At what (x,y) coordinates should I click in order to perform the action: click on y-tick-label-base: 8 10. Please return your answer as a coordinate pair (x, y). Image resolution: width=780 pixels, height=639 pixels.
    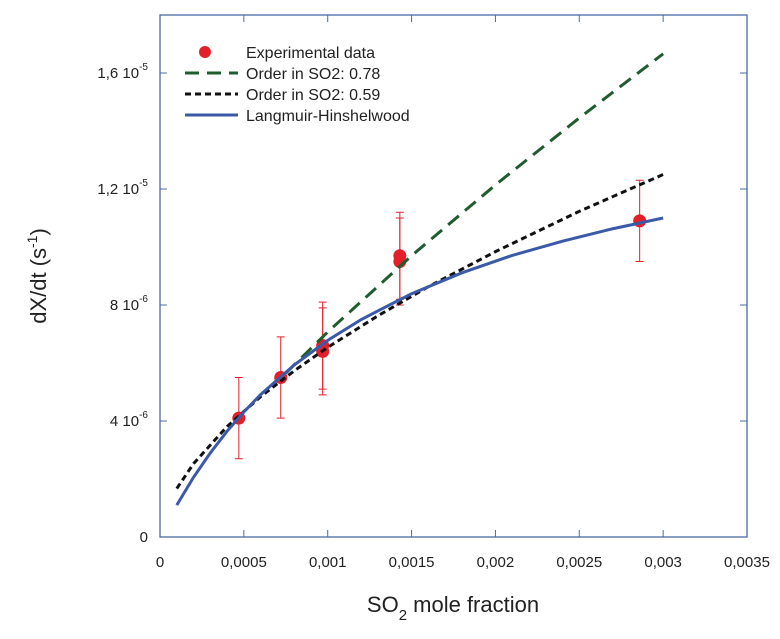
    Looking at the image, I should click on (124, 305).